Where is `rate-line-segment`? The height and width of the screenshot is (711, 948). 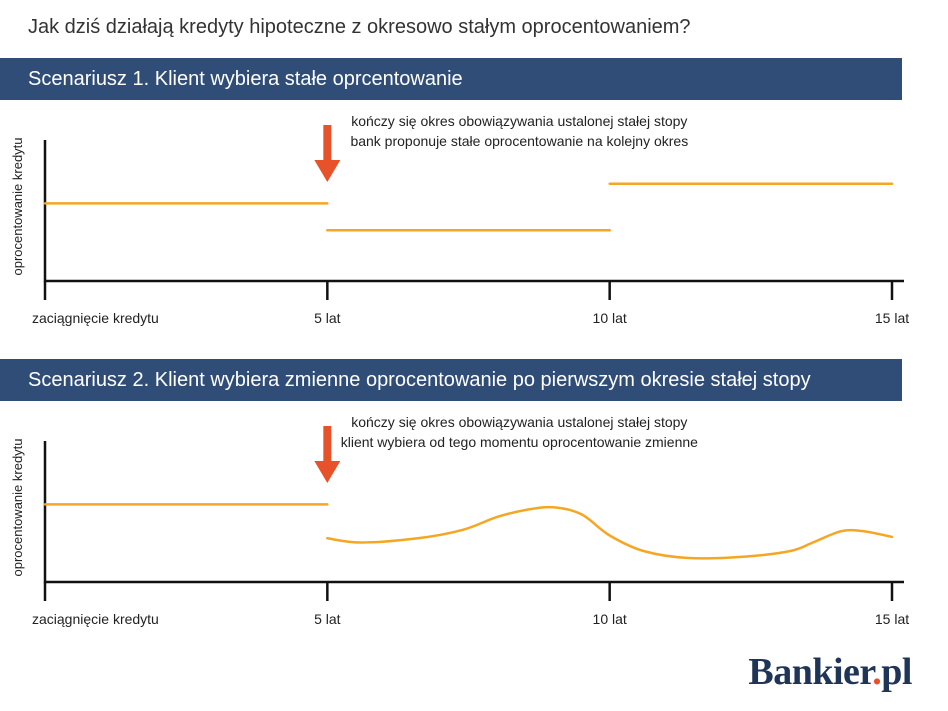 rate-line-segment is located at coordinates (610, 532).